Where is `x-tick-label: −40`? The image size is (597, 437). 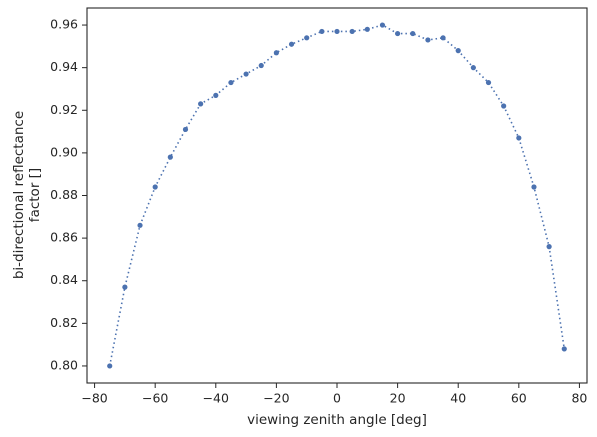 x-tick-label: −40 is located at coordinates (216, 398).